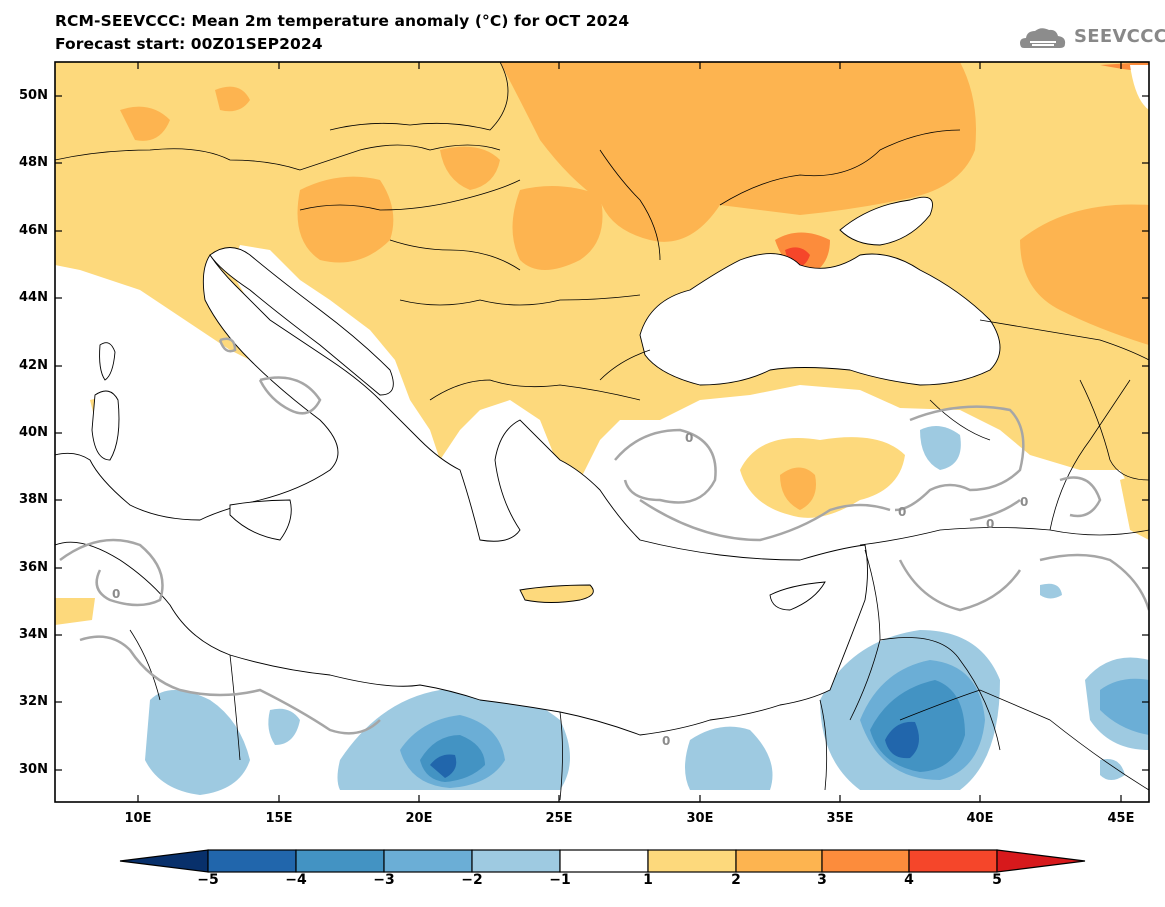 This screenshot has height=907, width=1165. Describe the element at coordinates (559, 818) in the screenshot. I see `lon-label: 25E` at that location.